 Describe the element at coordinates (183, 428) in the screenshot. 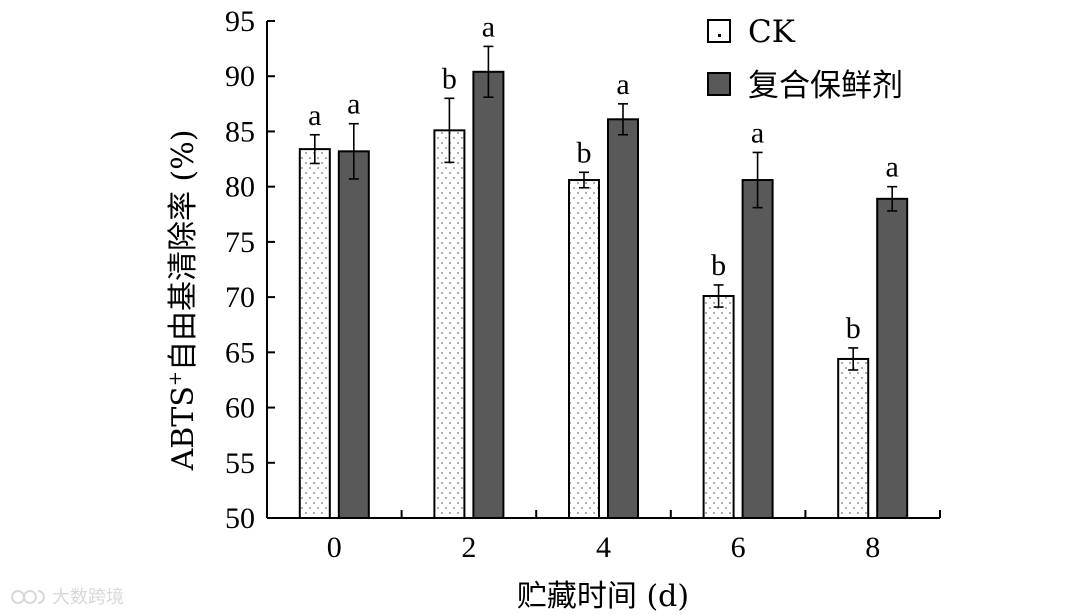

I see `y-axis-title-main: ABTS` at that location.